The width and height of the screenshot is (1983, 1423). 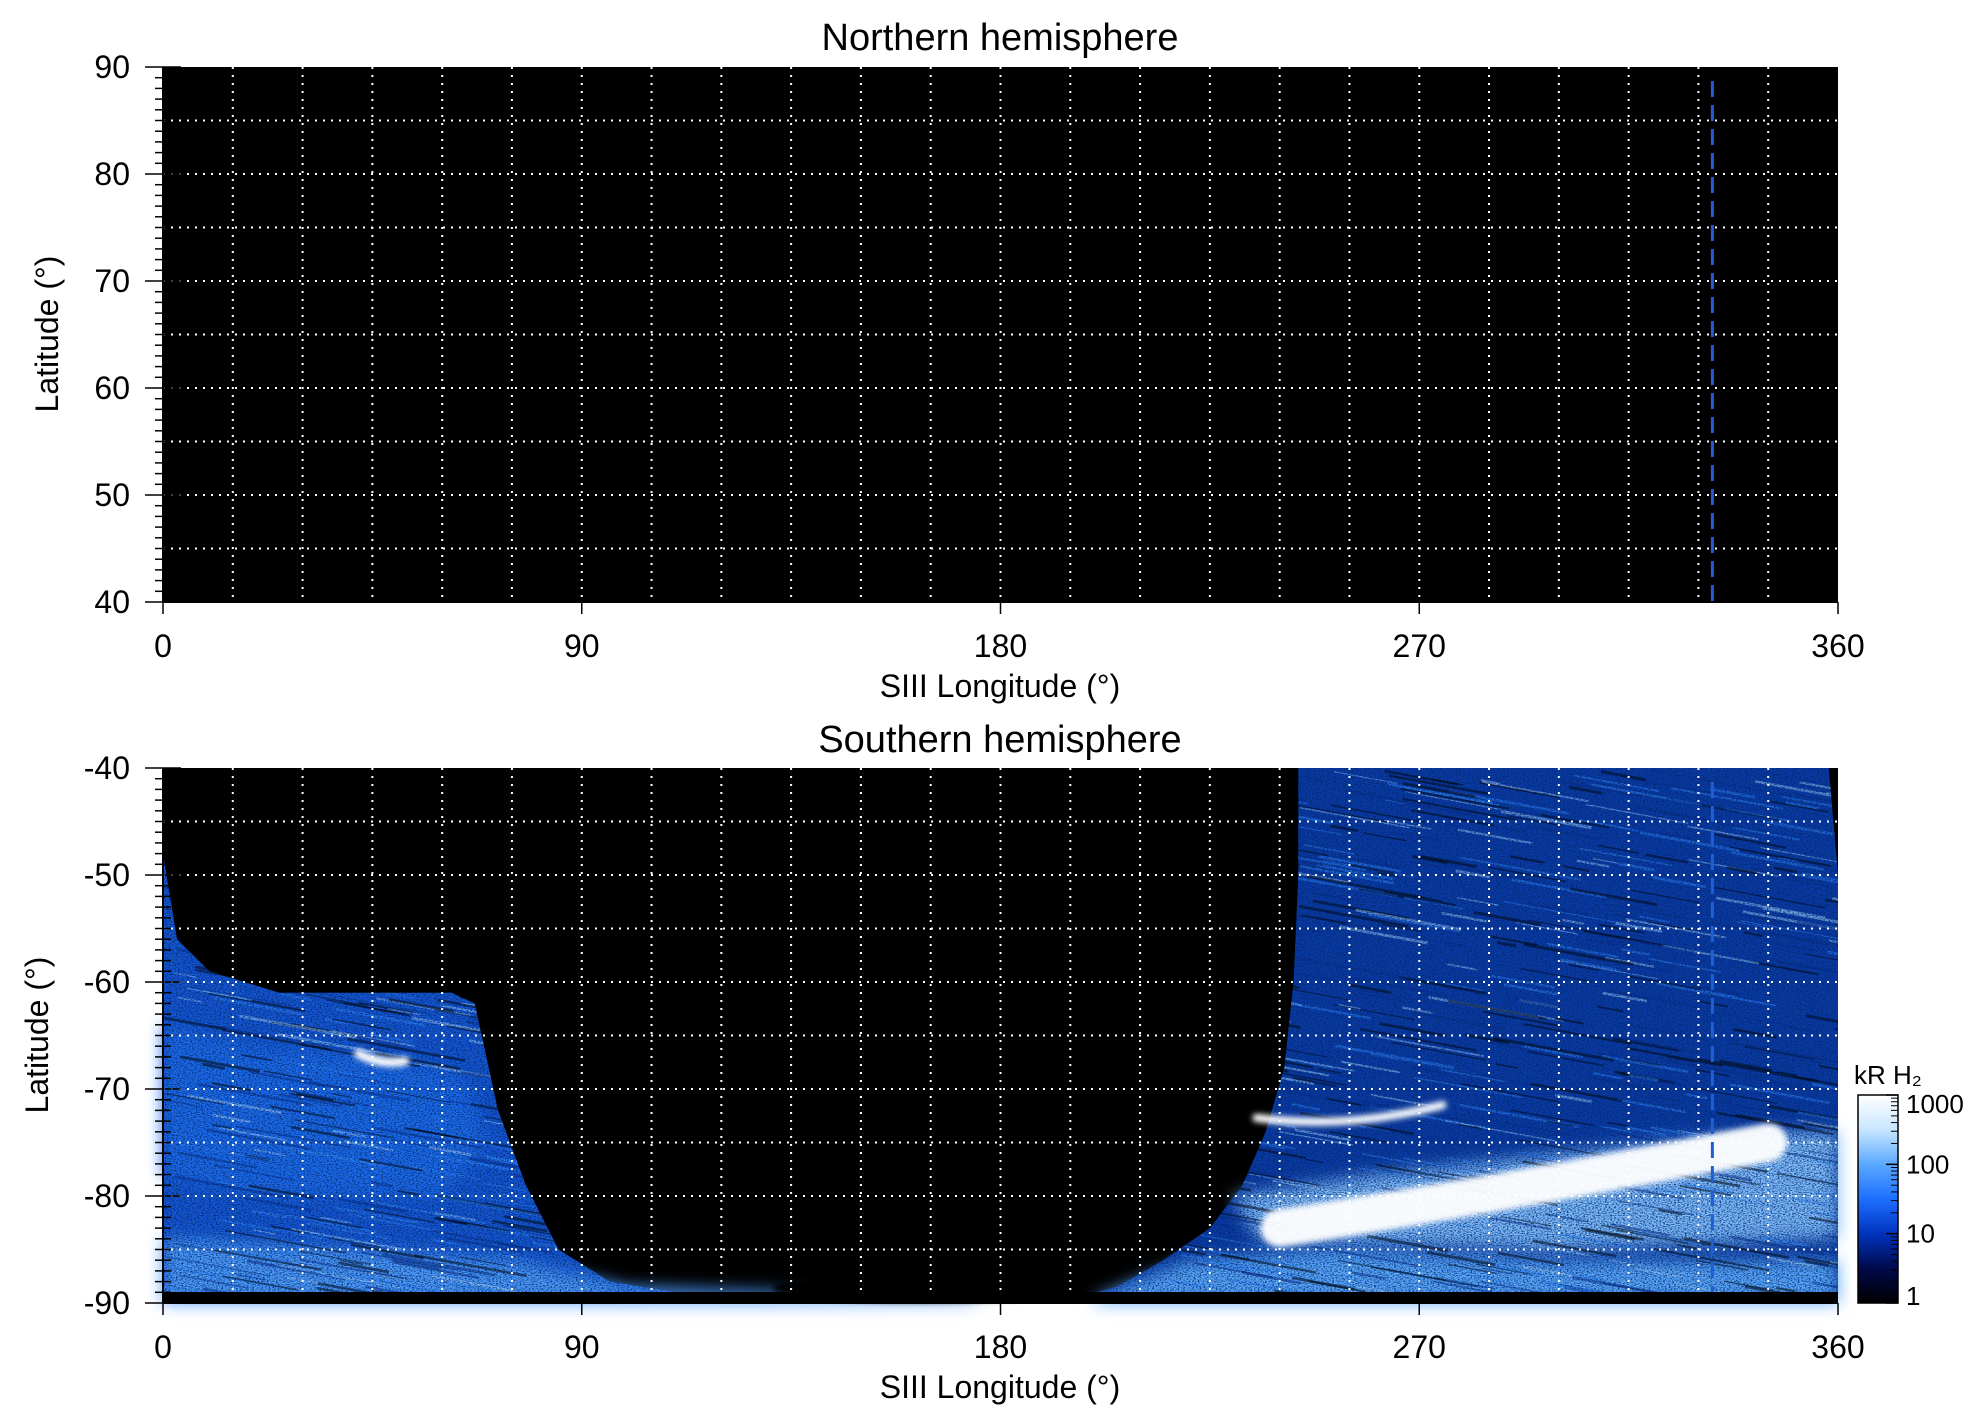 I want to click on colorbar-tick-label: 1000, so click(x=1935, y=1104).